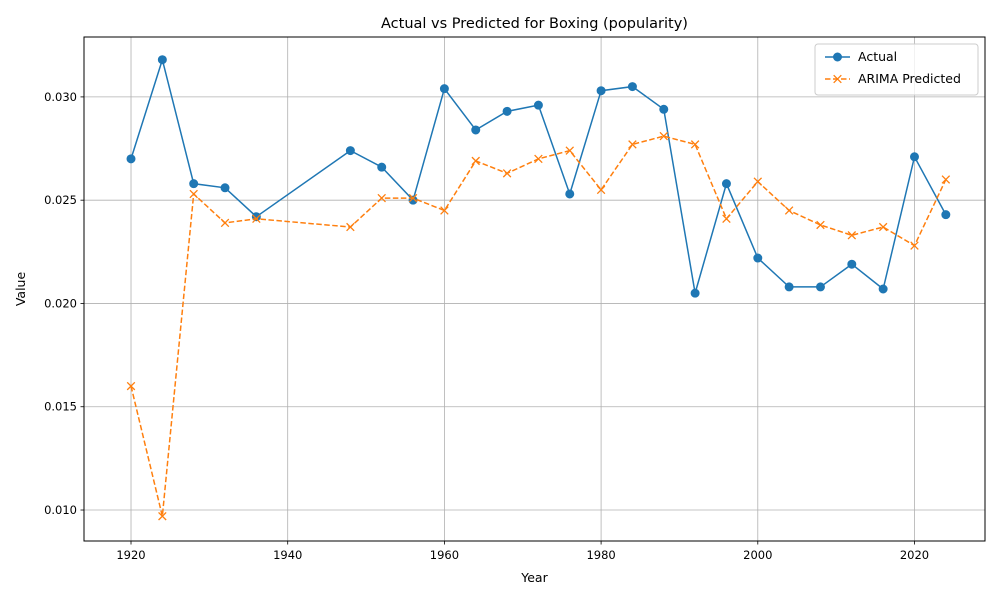 The image size is (1000, 600). What do you see at coordinates (444, 555) in the screenshot?
I see `x-tick-label: 1960` at bounding box center [444, 555].